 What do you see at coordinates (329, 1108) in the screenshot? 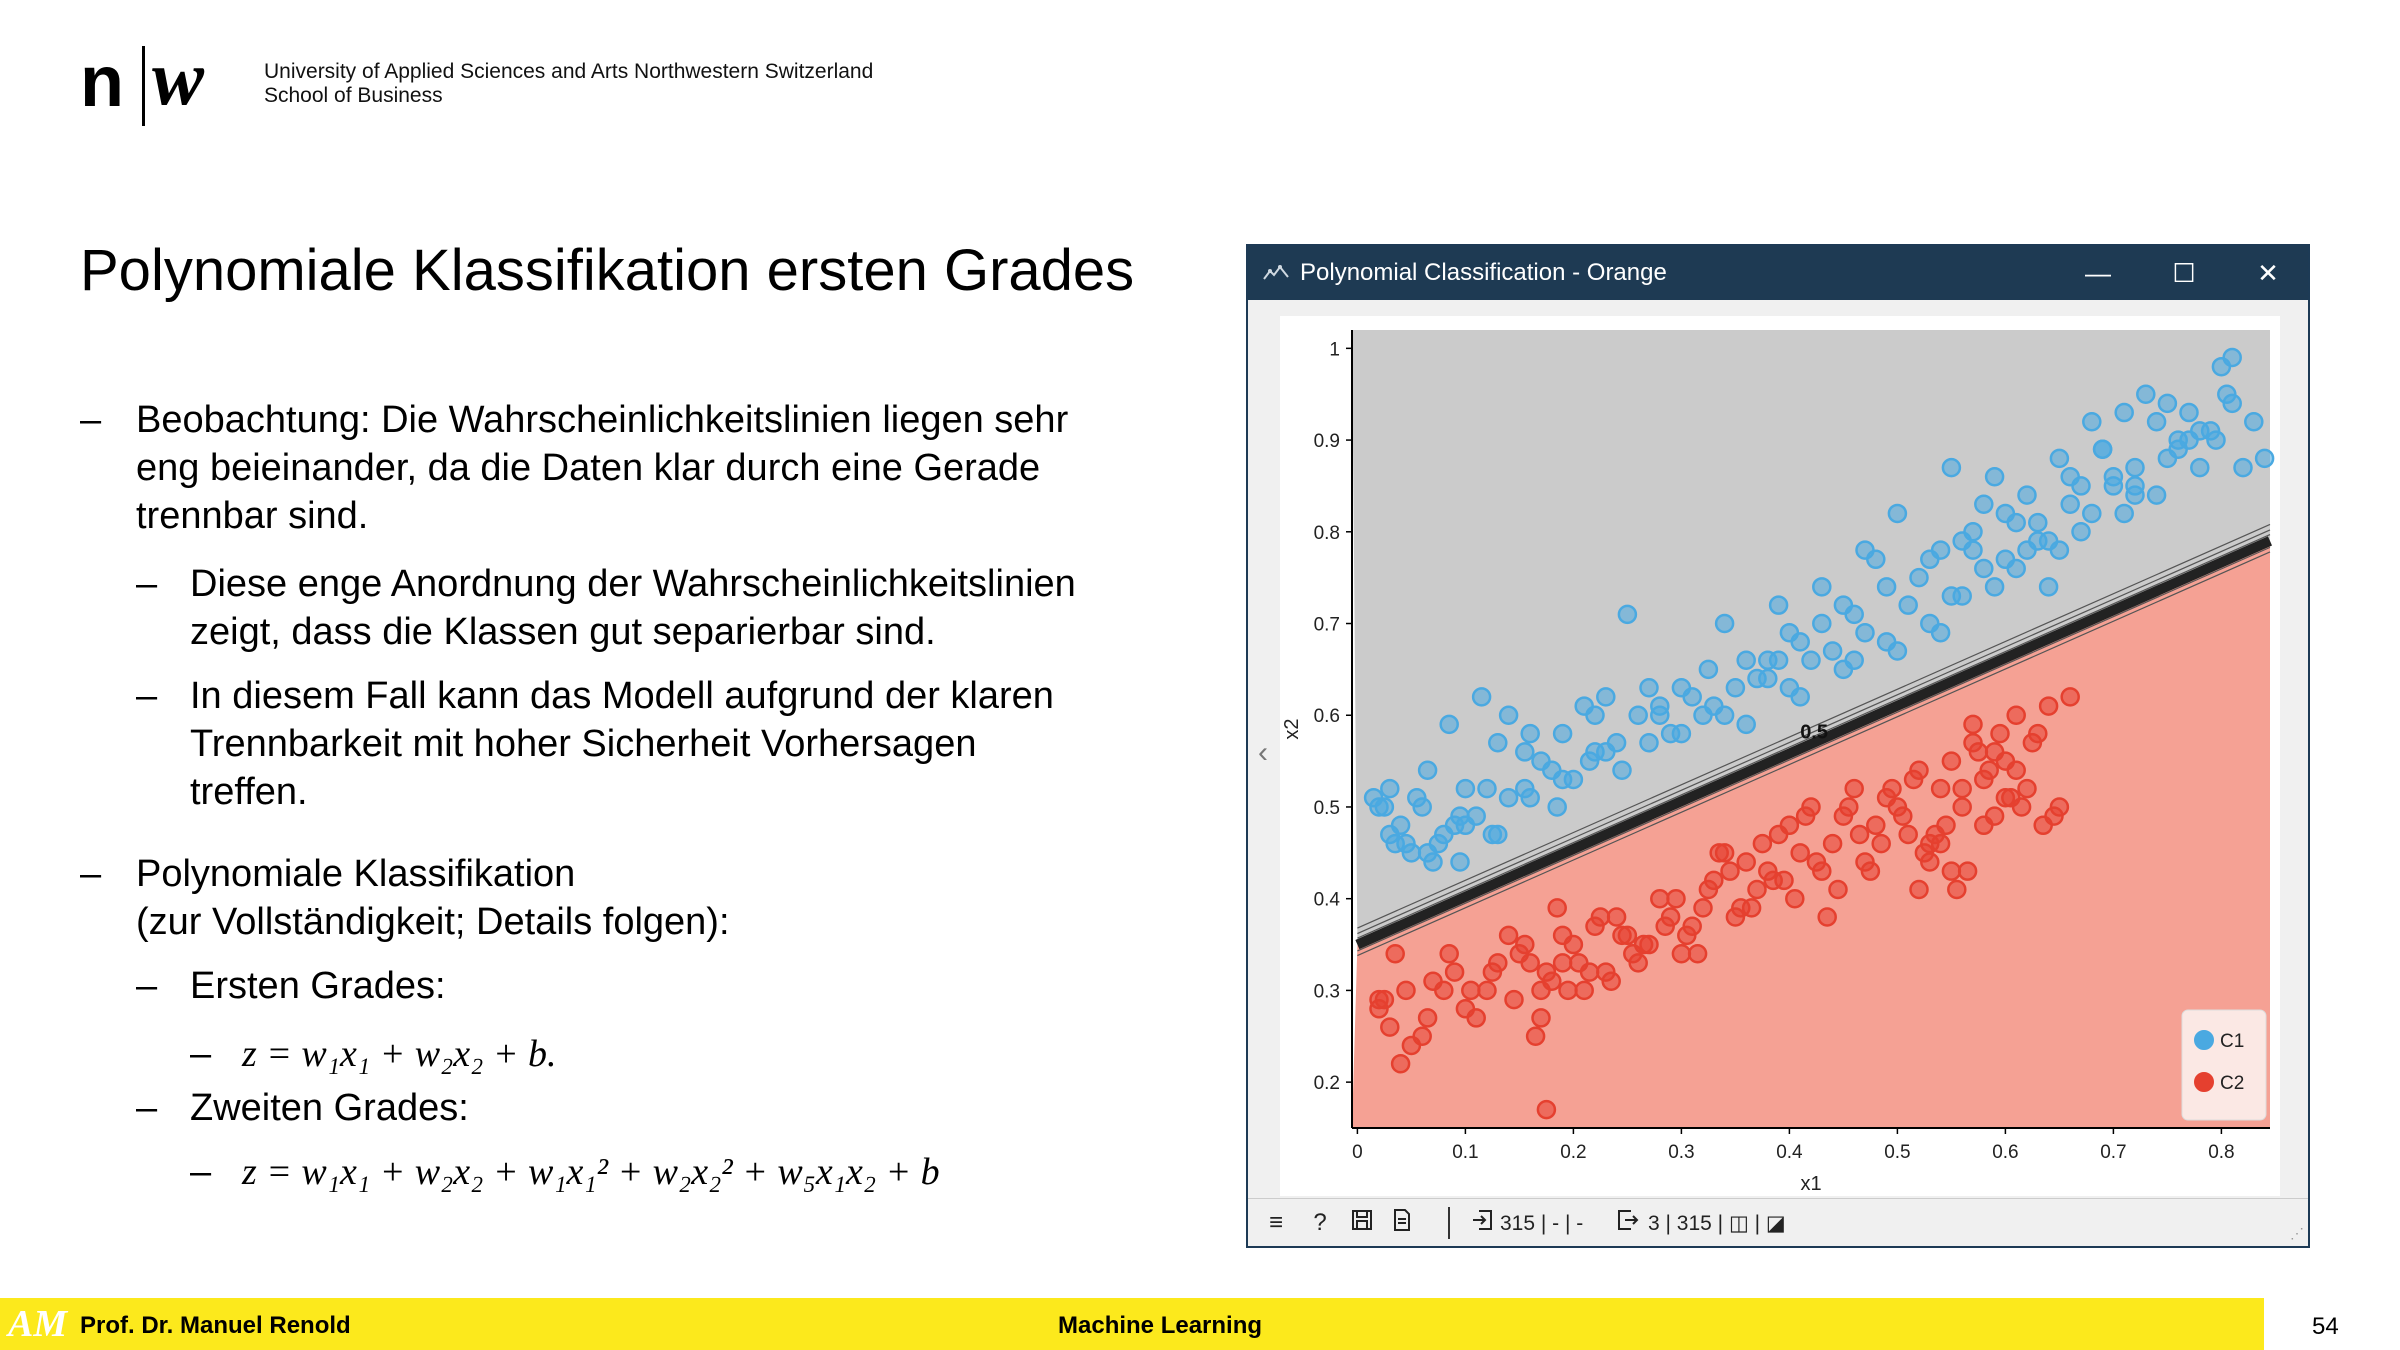
I see `bullet-second-degree: Zweiten Grades:` at bounding box center [329, 1108].